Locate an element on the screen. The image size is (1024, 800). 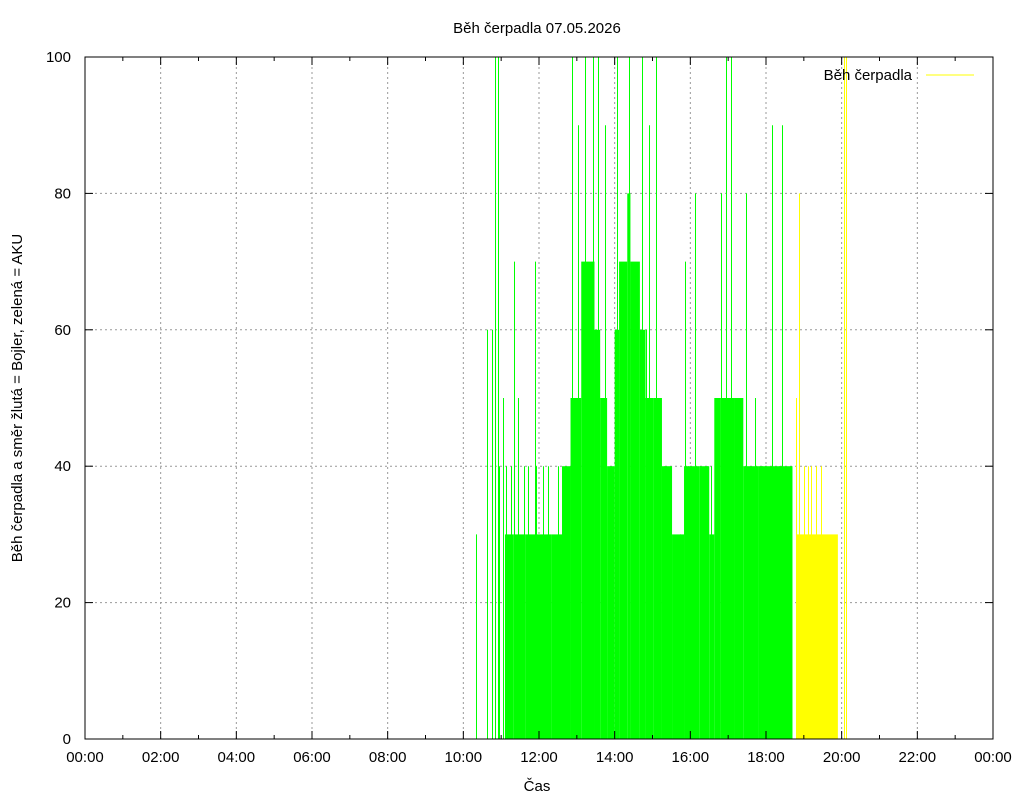
y-tick-label: 0 is located at coordinates (67, 739).